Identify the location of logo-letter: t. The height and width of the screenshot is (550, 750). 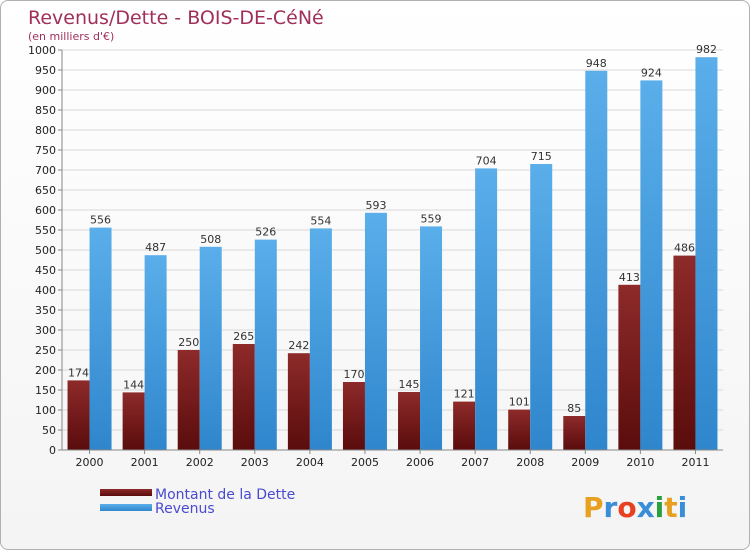
(670, 507).